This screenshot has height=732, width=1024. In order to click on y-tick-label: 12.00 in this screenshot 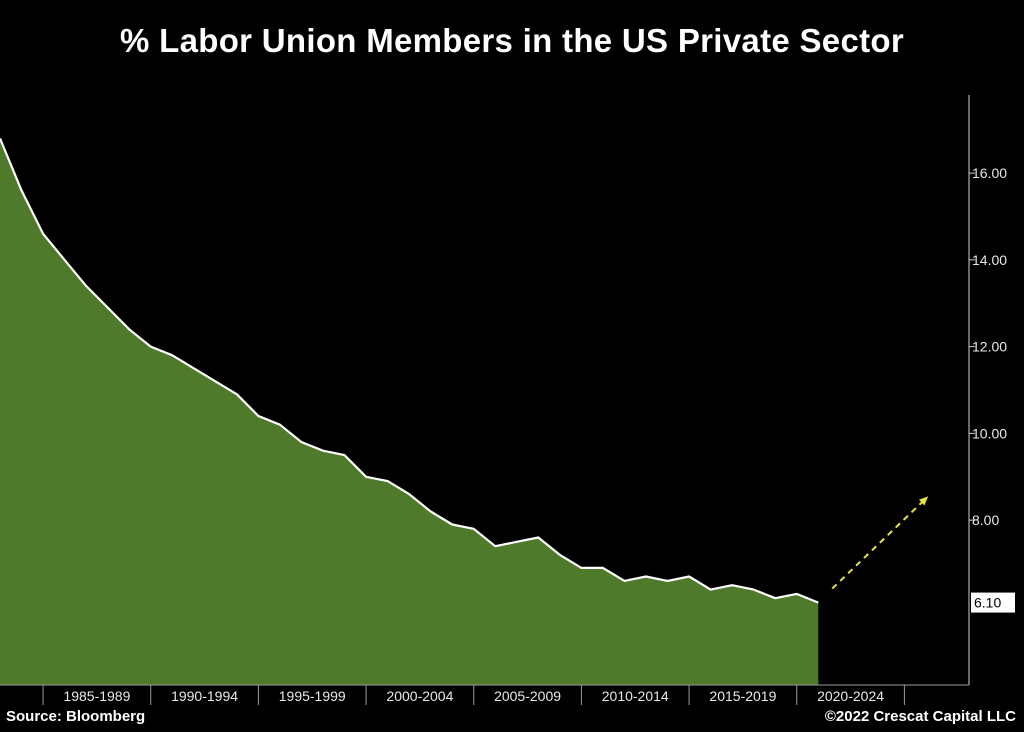, I will do `click(989, 347)`.